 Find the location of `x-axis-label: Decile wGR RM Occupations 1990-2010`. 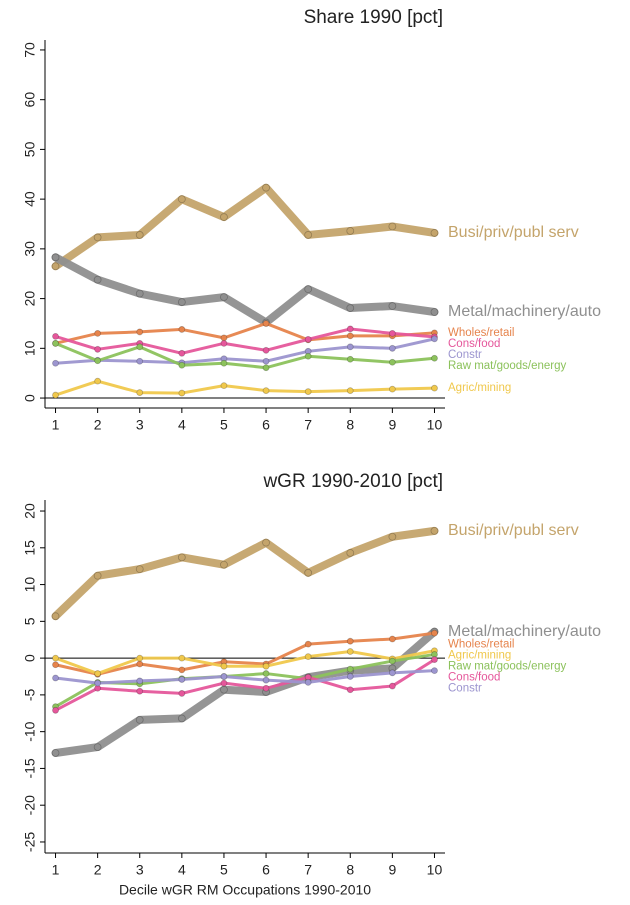

x-axis-label: Decile wGR RM Occupations 1990-2010 is located at coordinates (245, 890).